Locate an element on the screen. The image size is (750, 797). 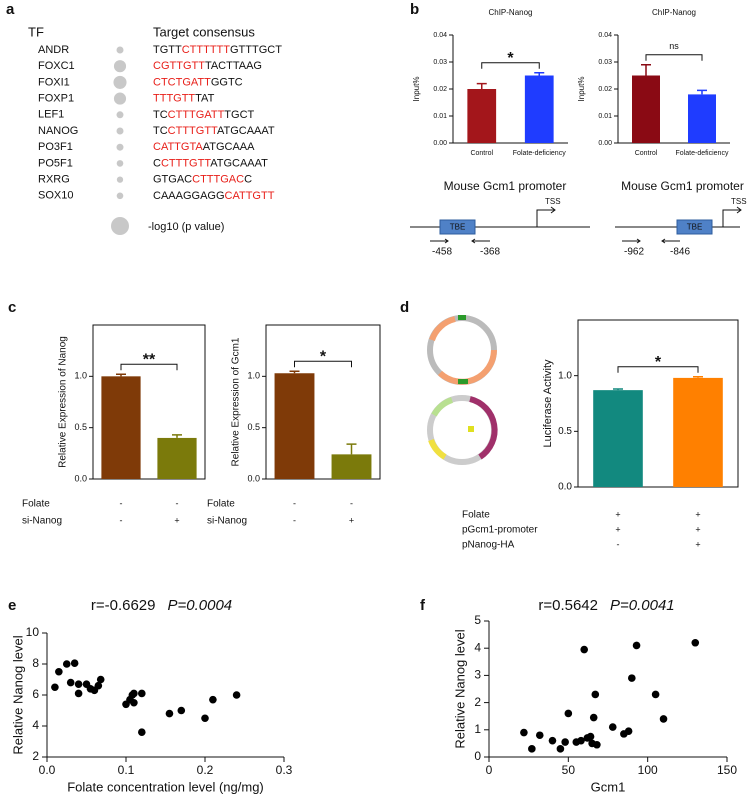
tf-name: PO3F1 is located at coordinates (55, 147).